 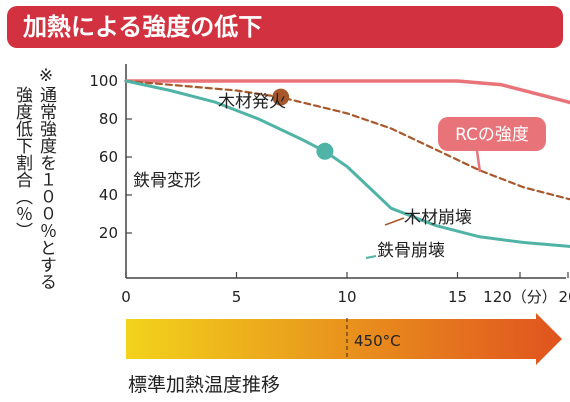 What do you see at coordinates (143, 27) in the screenshot?
I see `chart-title: 加熱による強度の低下` at bounding box center [143, 27].